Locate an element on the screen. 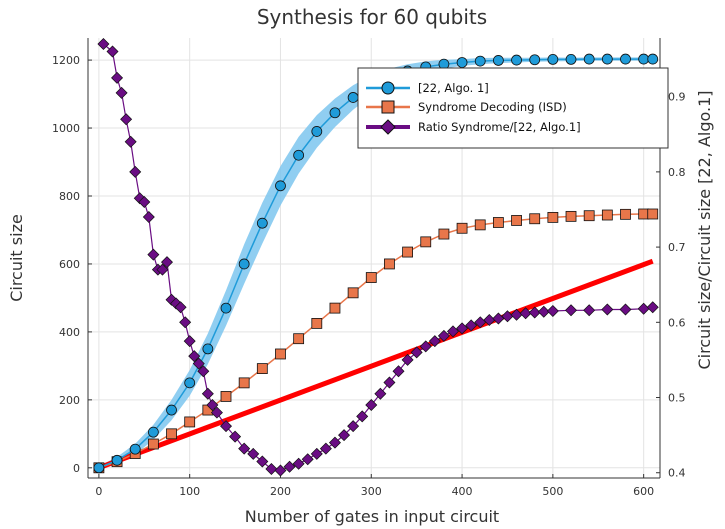  y2-axis-label: Circuit size/Circuit size [22, Algo.1] is located at coordinates (704, 229).